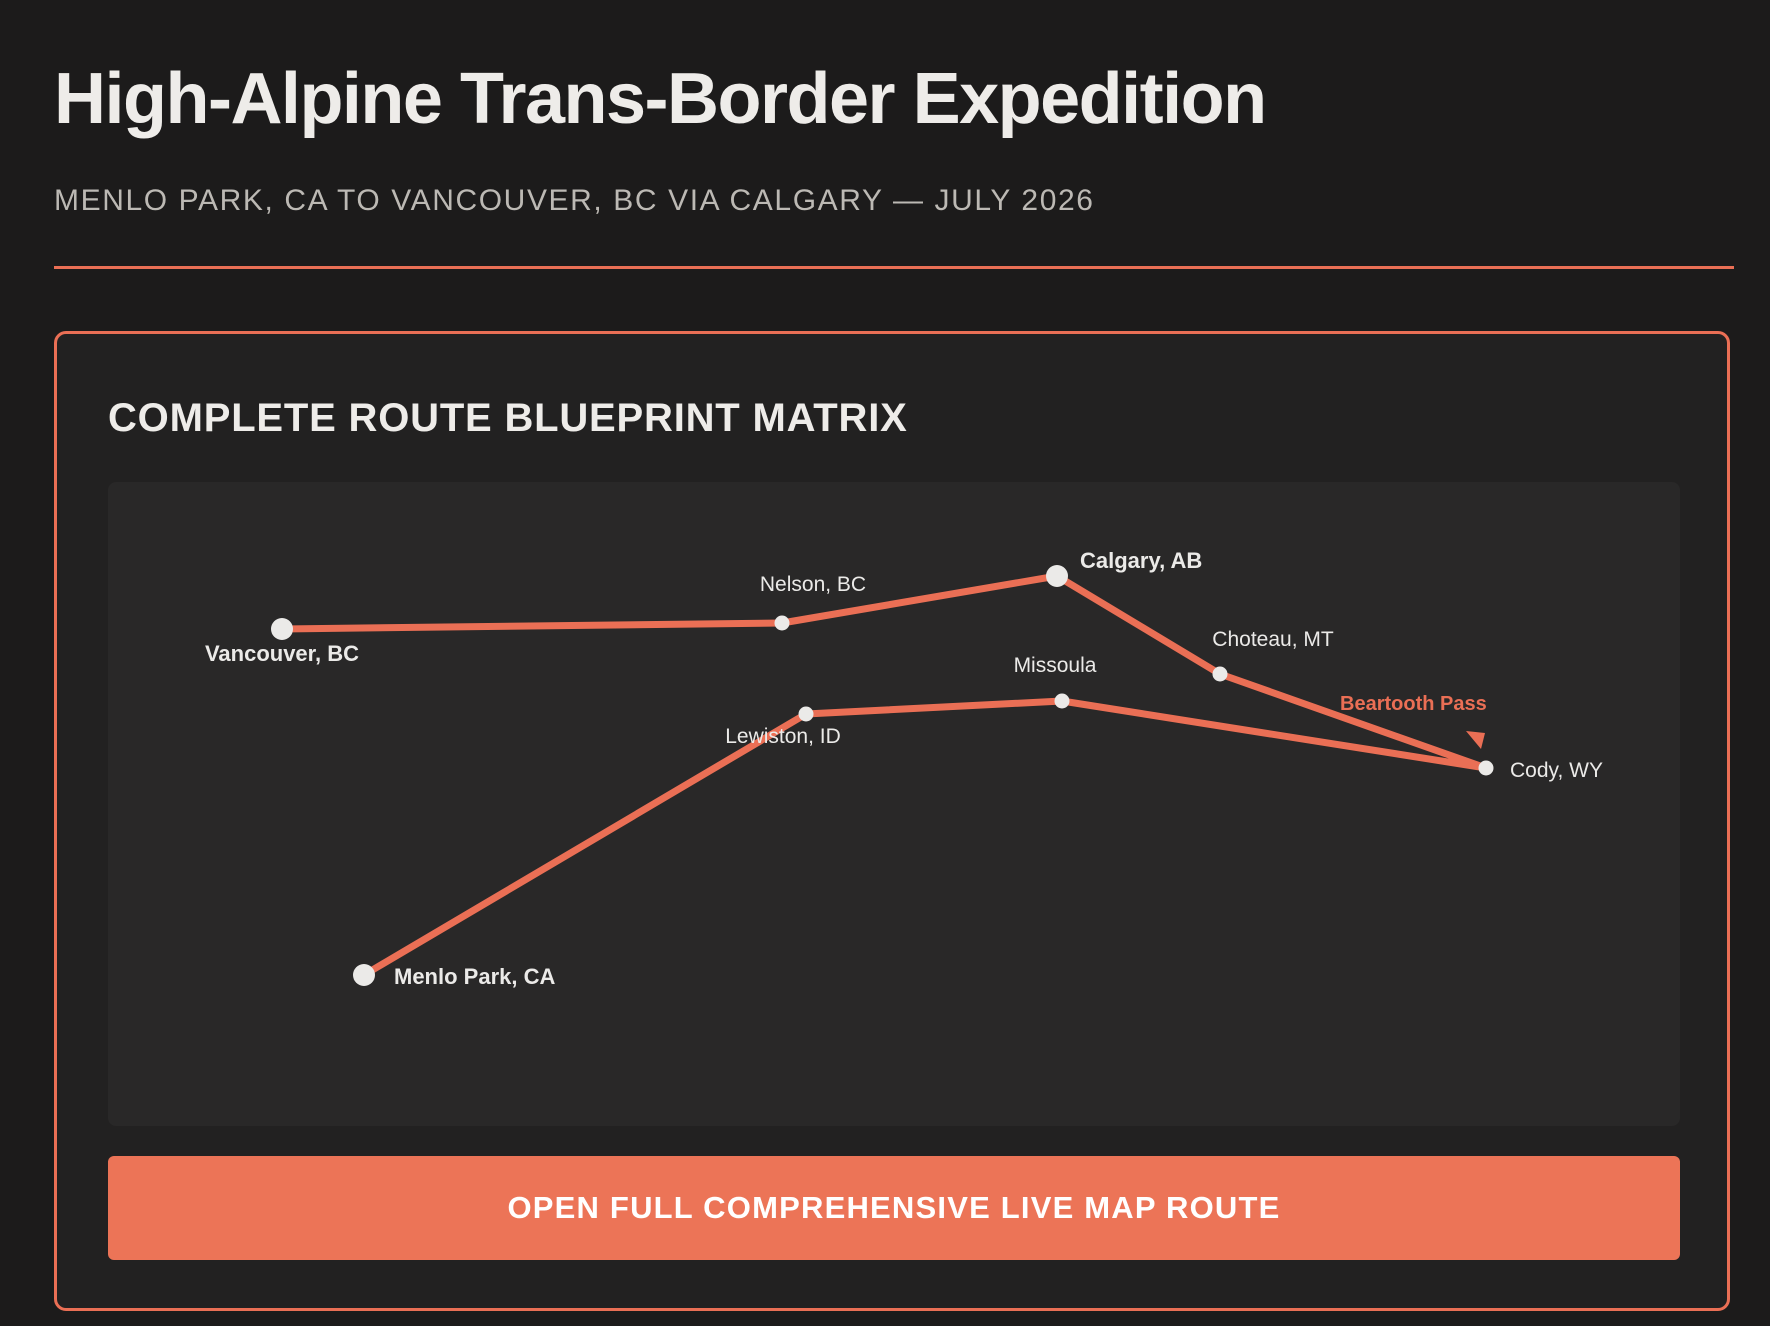 The image size is (1770, 1326). I want to click on stop-marker-vancouver-bc, so click(282, 629).